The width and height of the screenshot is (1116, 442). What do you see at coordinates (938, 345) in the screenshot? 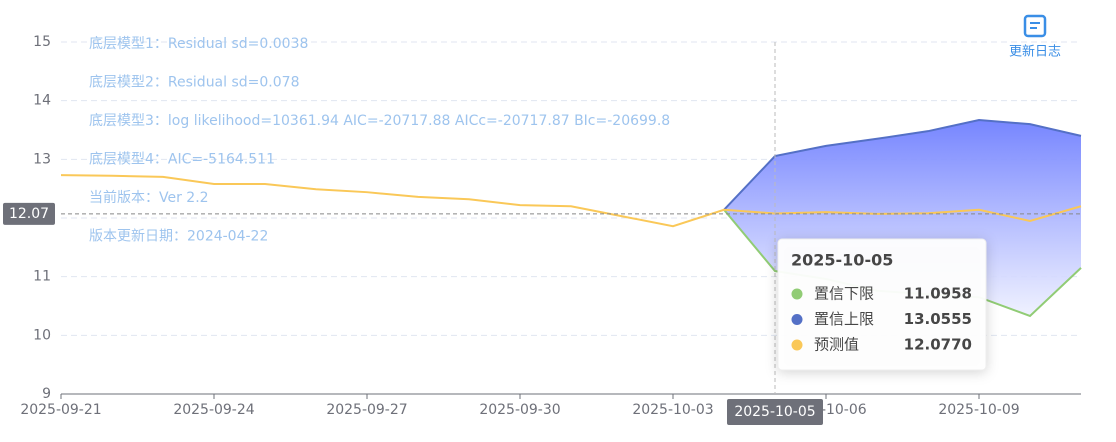
I see `tooltip-value: 12.0770` at bounding box center [938, 345].